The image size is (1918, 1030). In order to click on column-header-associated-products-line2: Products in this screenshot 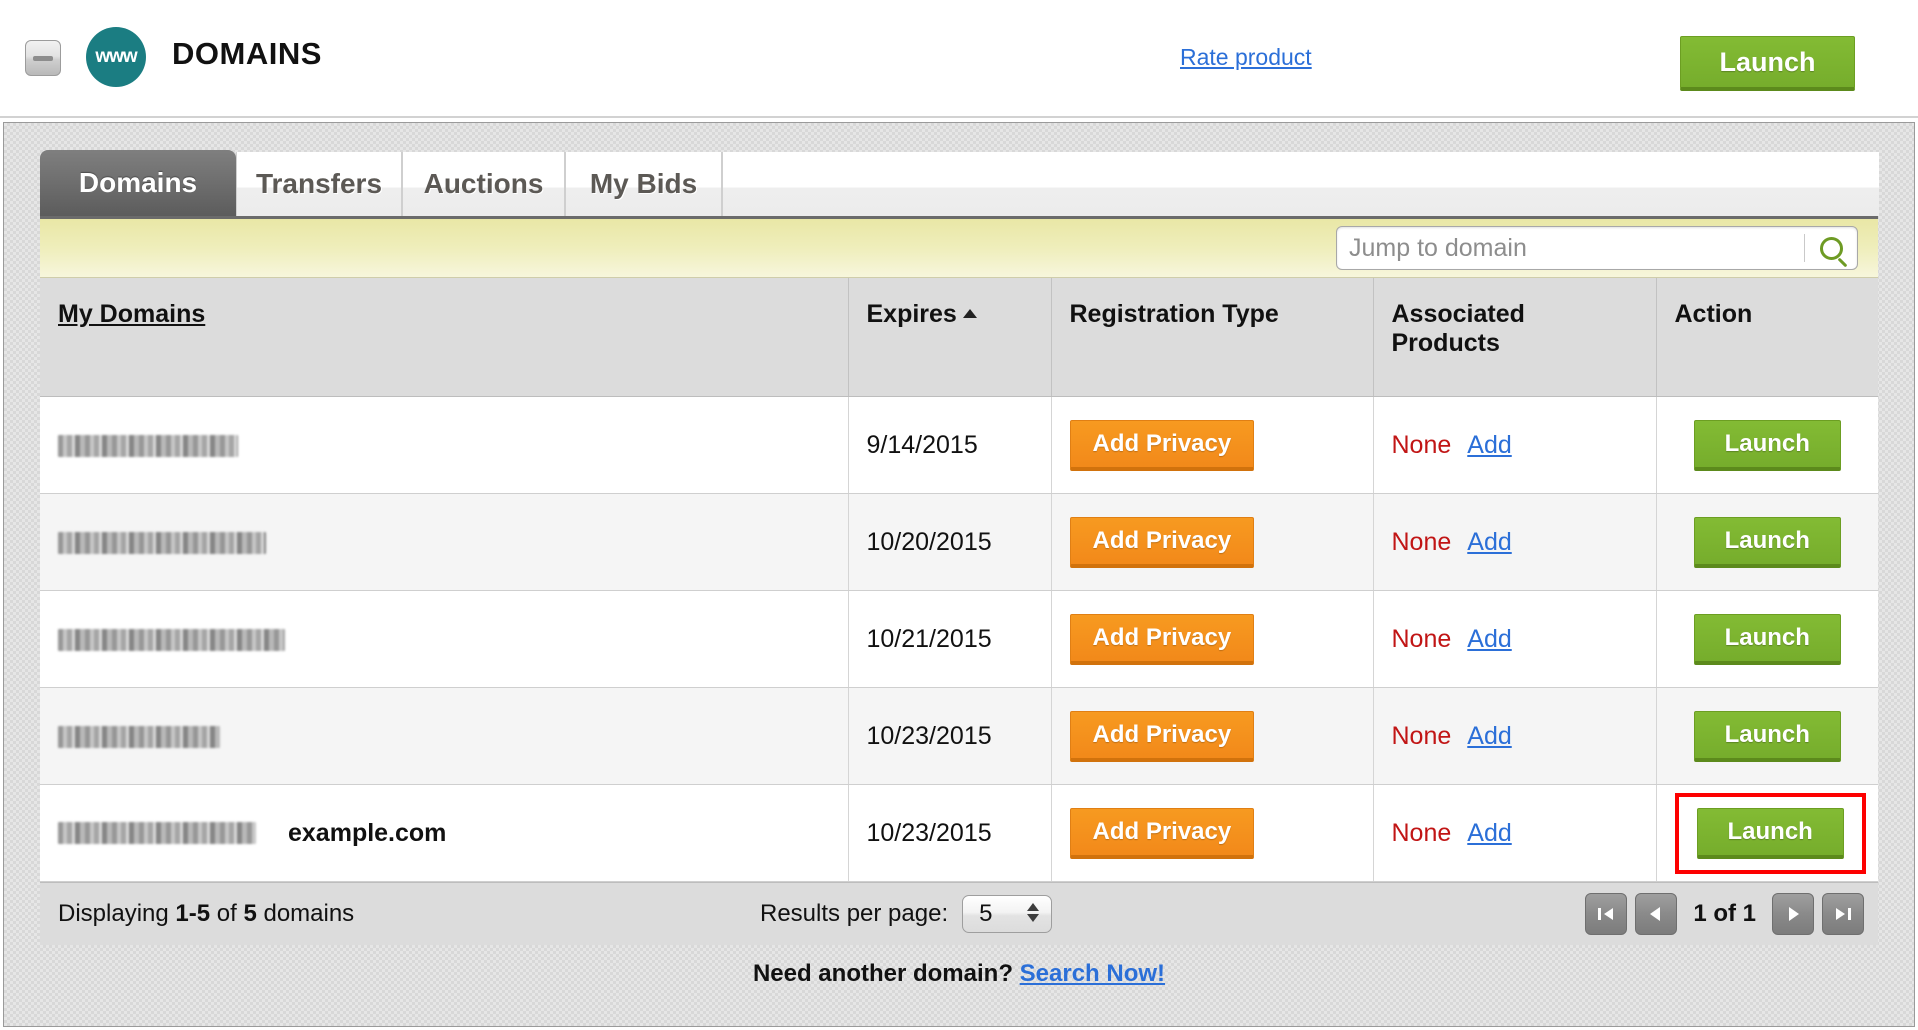, I will do `click(1445, 343)`.